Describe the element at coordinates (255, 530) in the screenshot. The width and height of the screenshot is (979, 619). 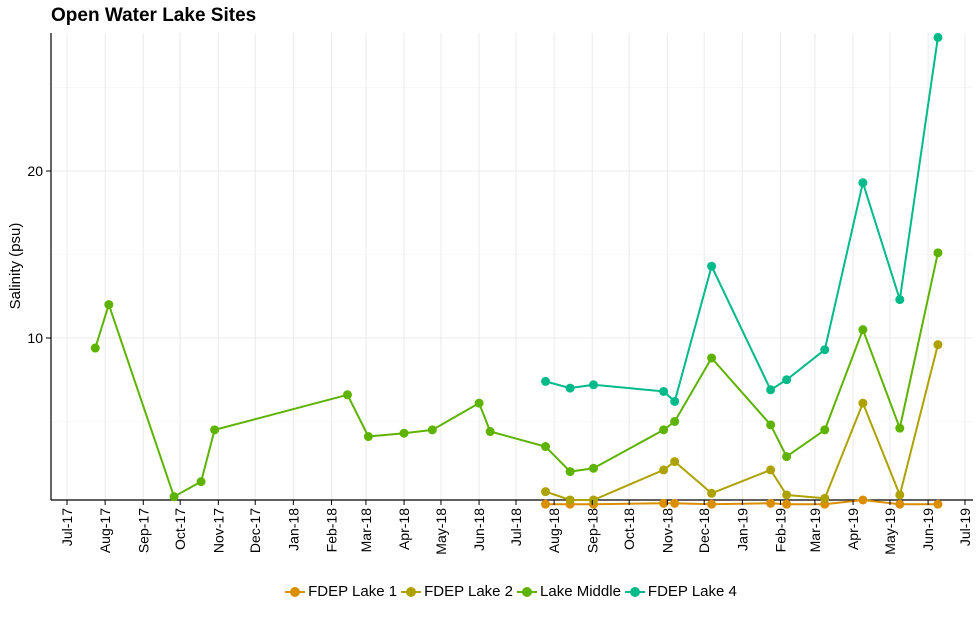
I see `x-tick-label: Dec-17` at that location.